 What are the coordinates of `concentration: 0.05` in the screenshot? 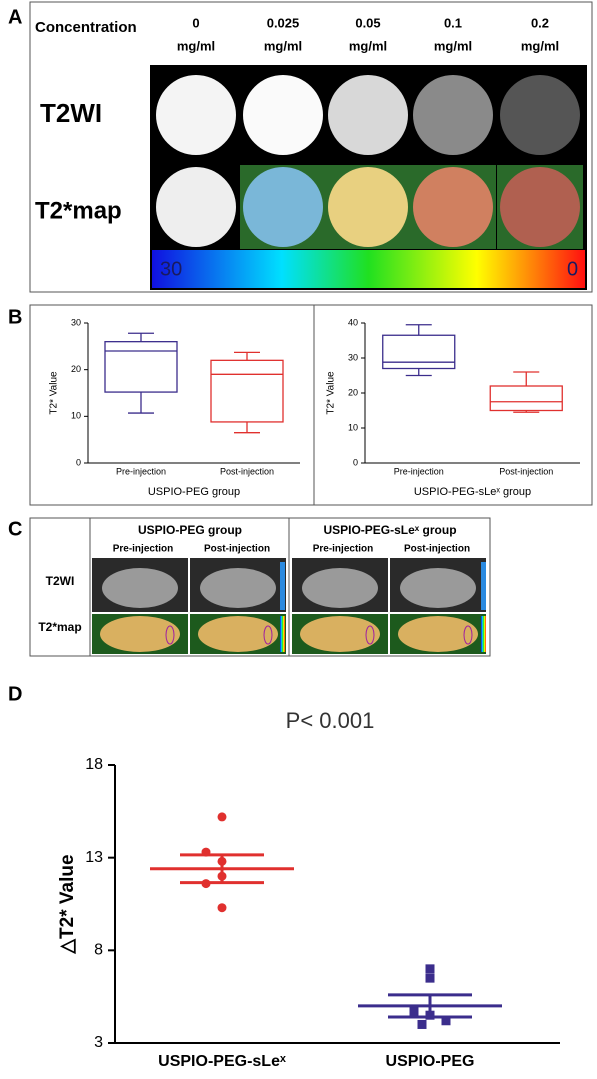 It's located at (367, 22).